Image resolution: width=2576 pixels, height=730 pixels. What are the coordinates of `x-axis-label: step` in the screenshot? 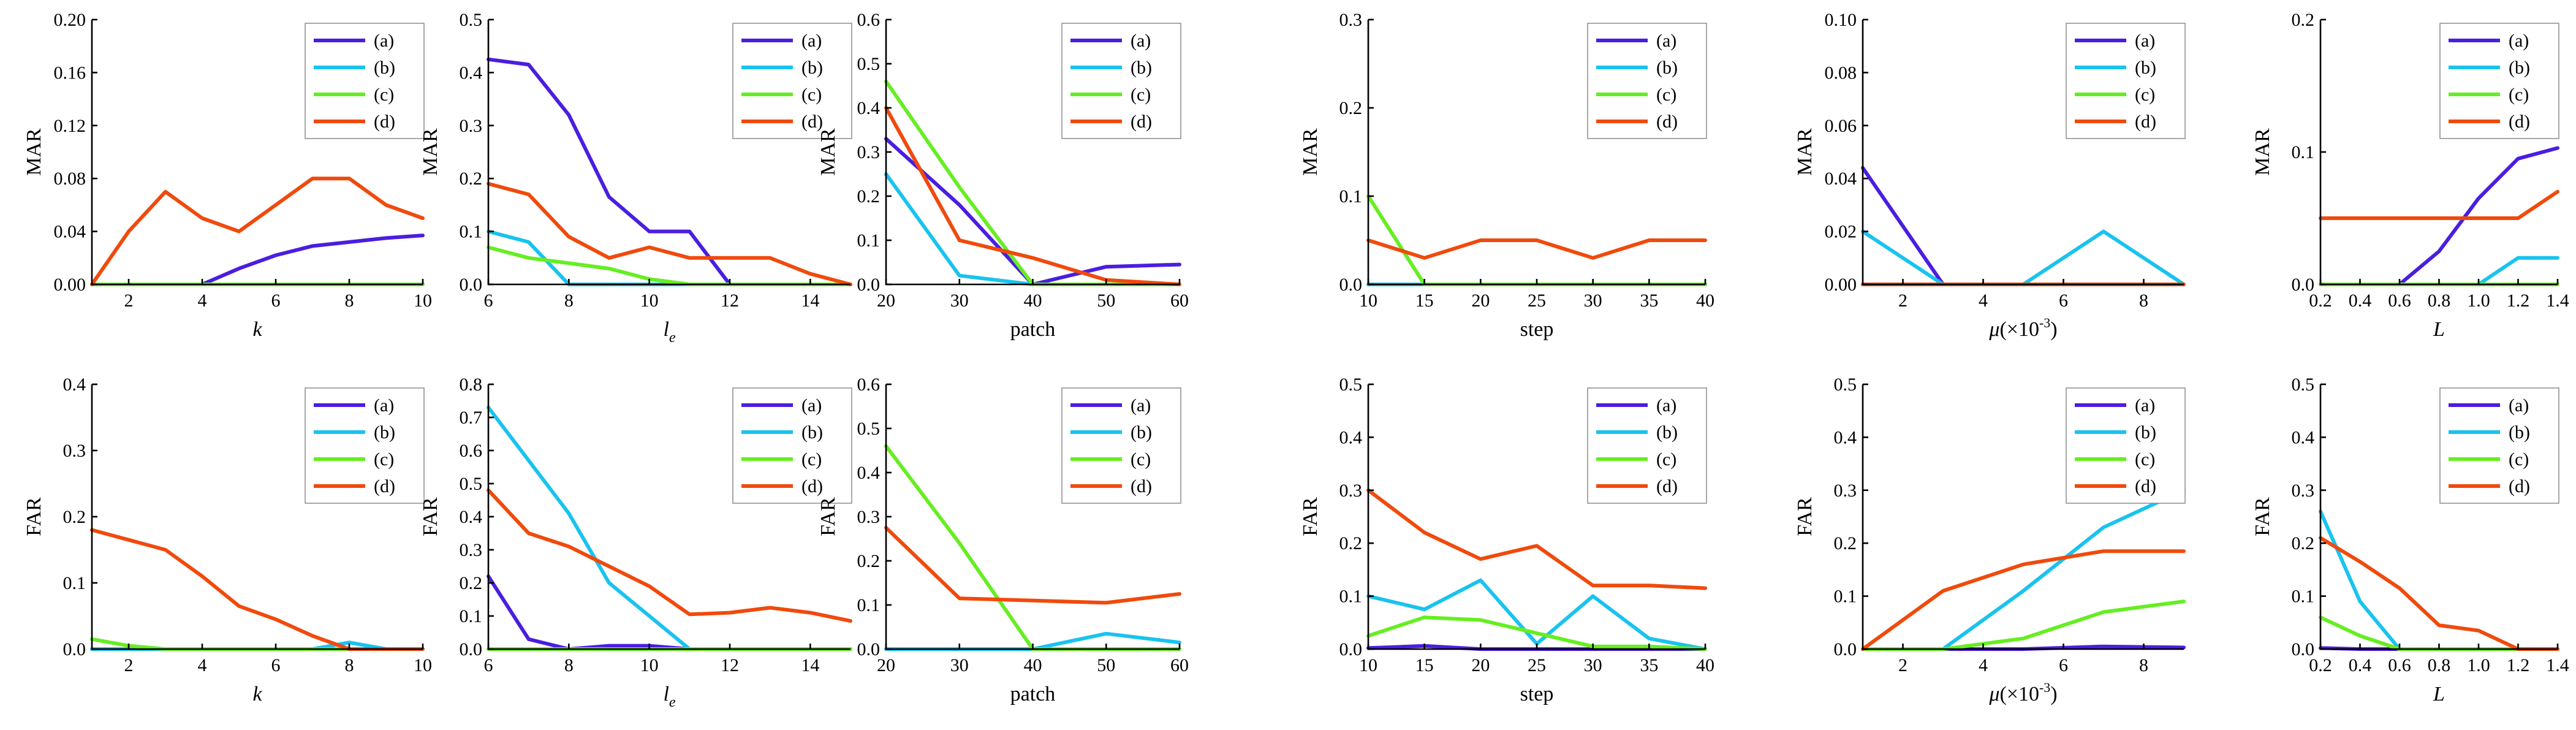 It's located at (1537, 329).